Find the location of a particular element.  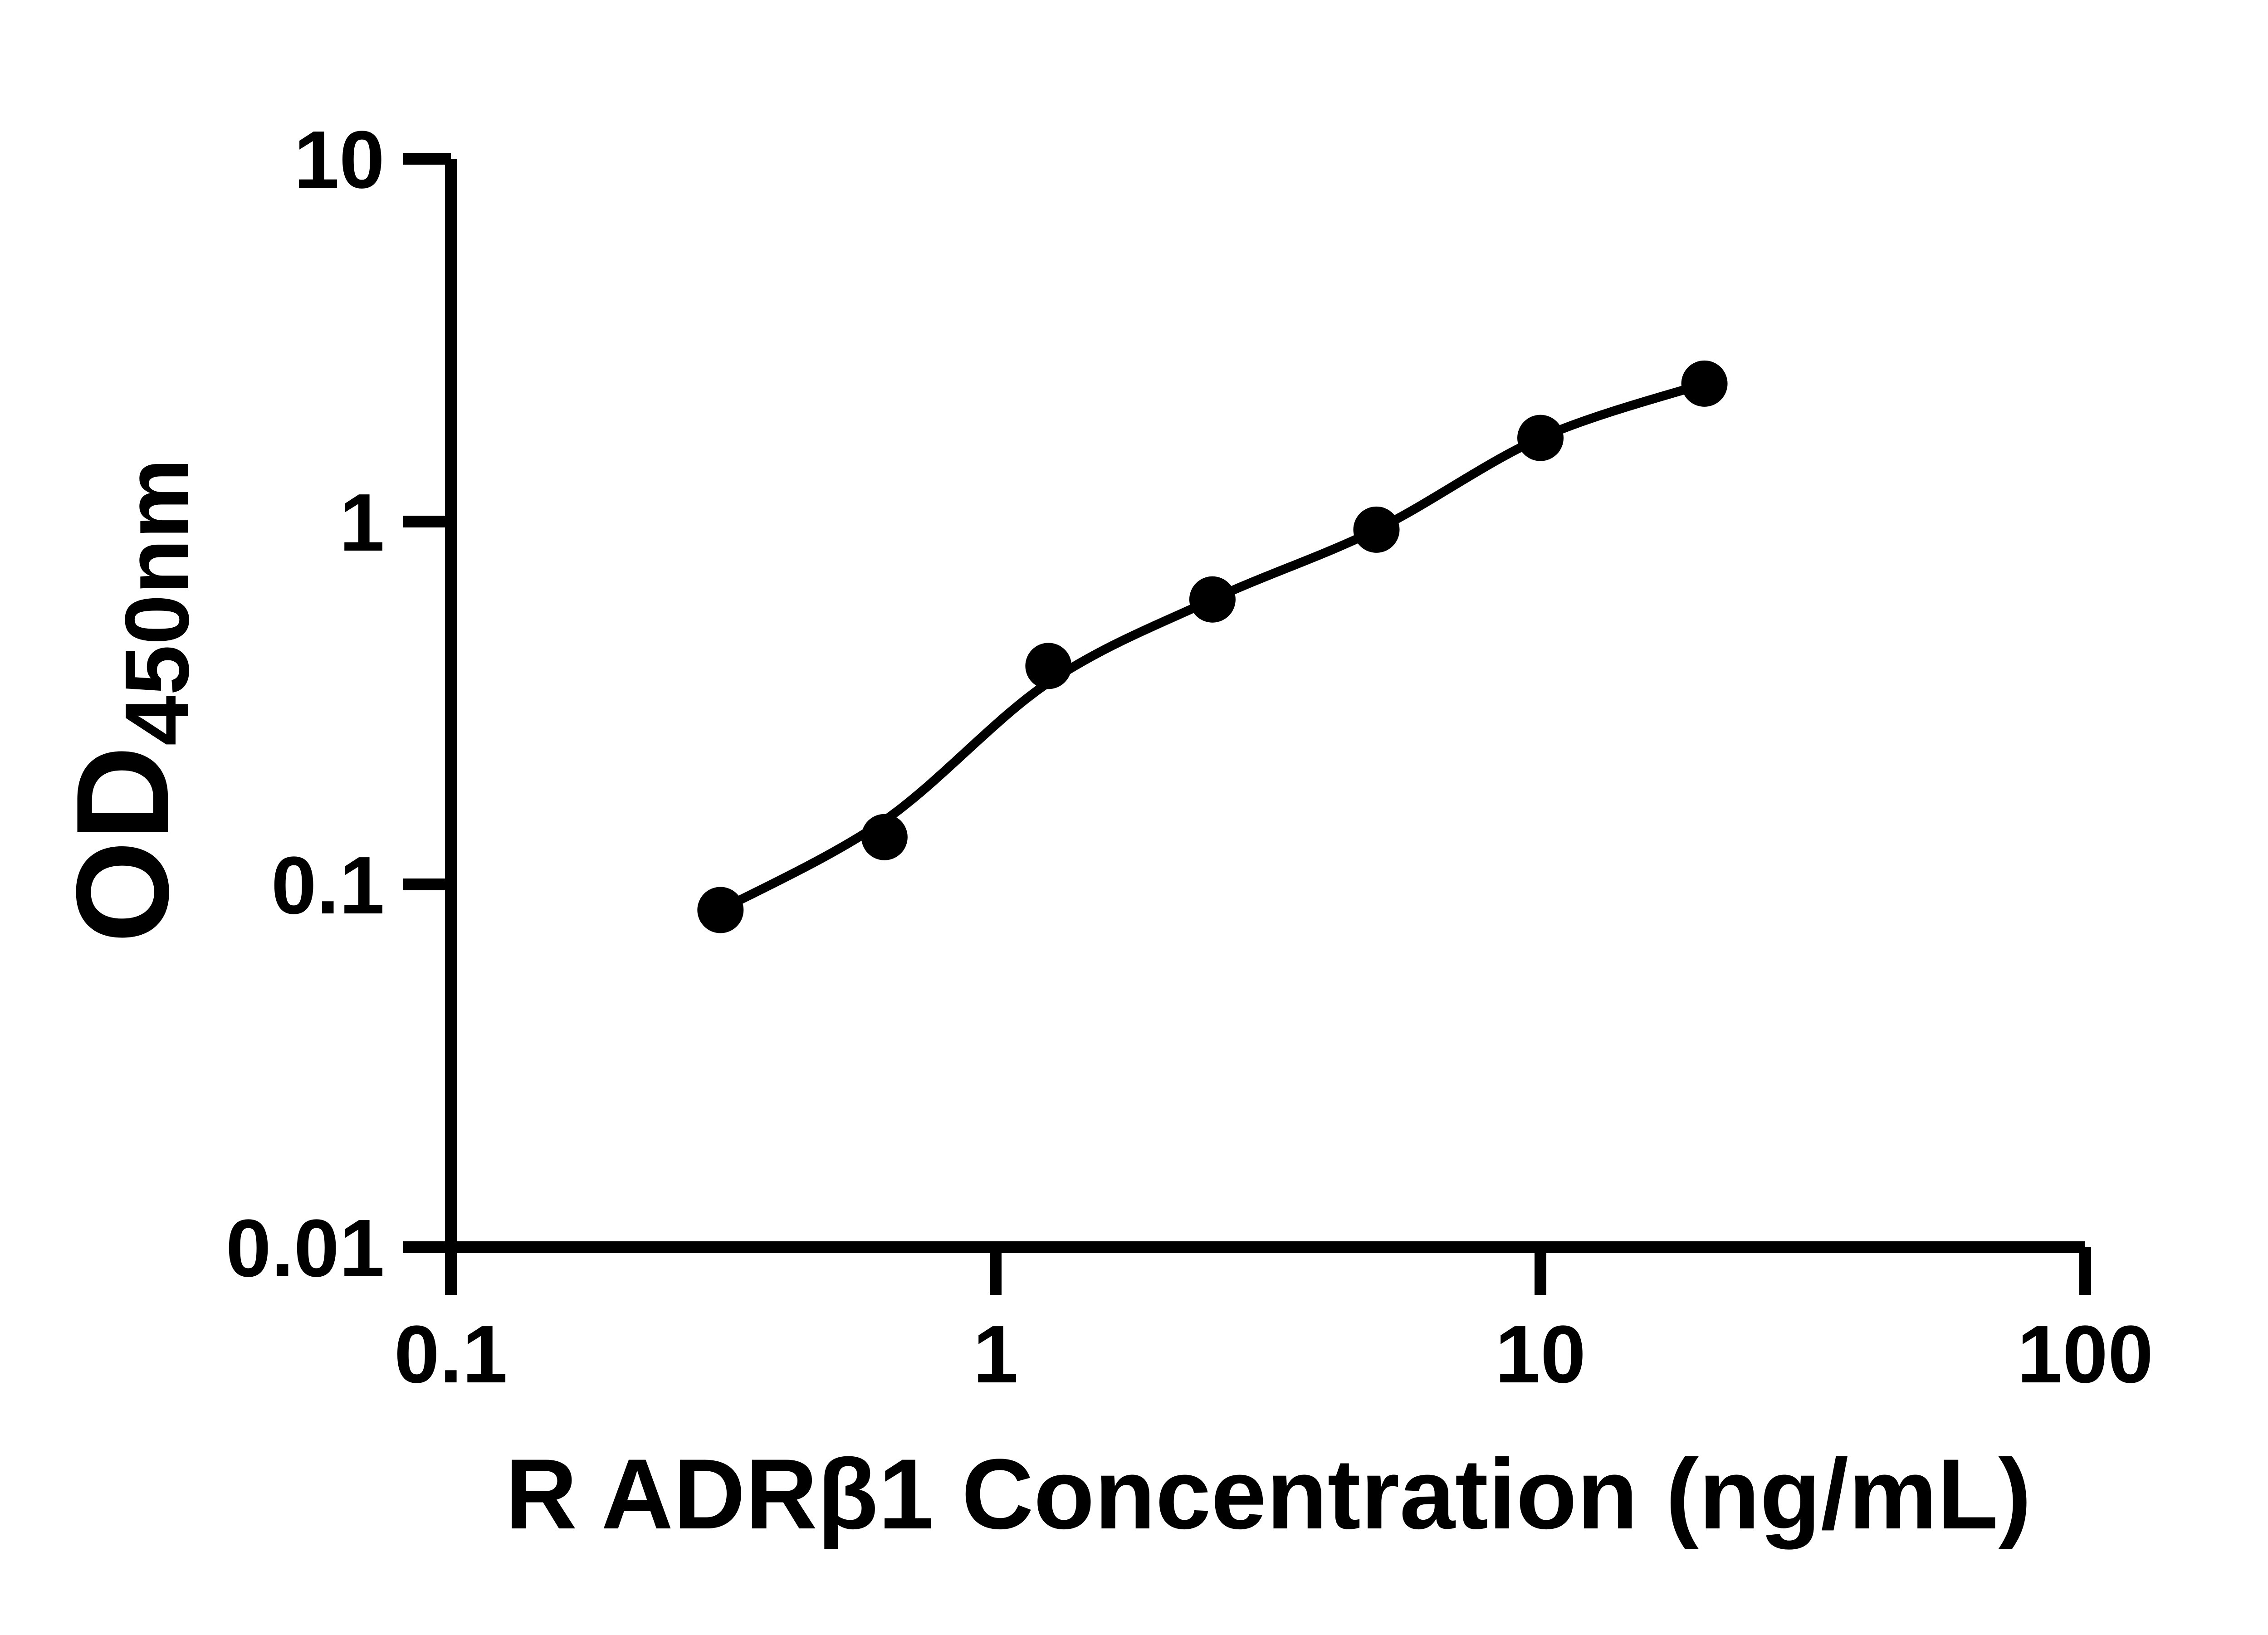

x-axis-title: R ADRβ1 Concentration (ng/mL) is located at coordinates (1269, 1494).